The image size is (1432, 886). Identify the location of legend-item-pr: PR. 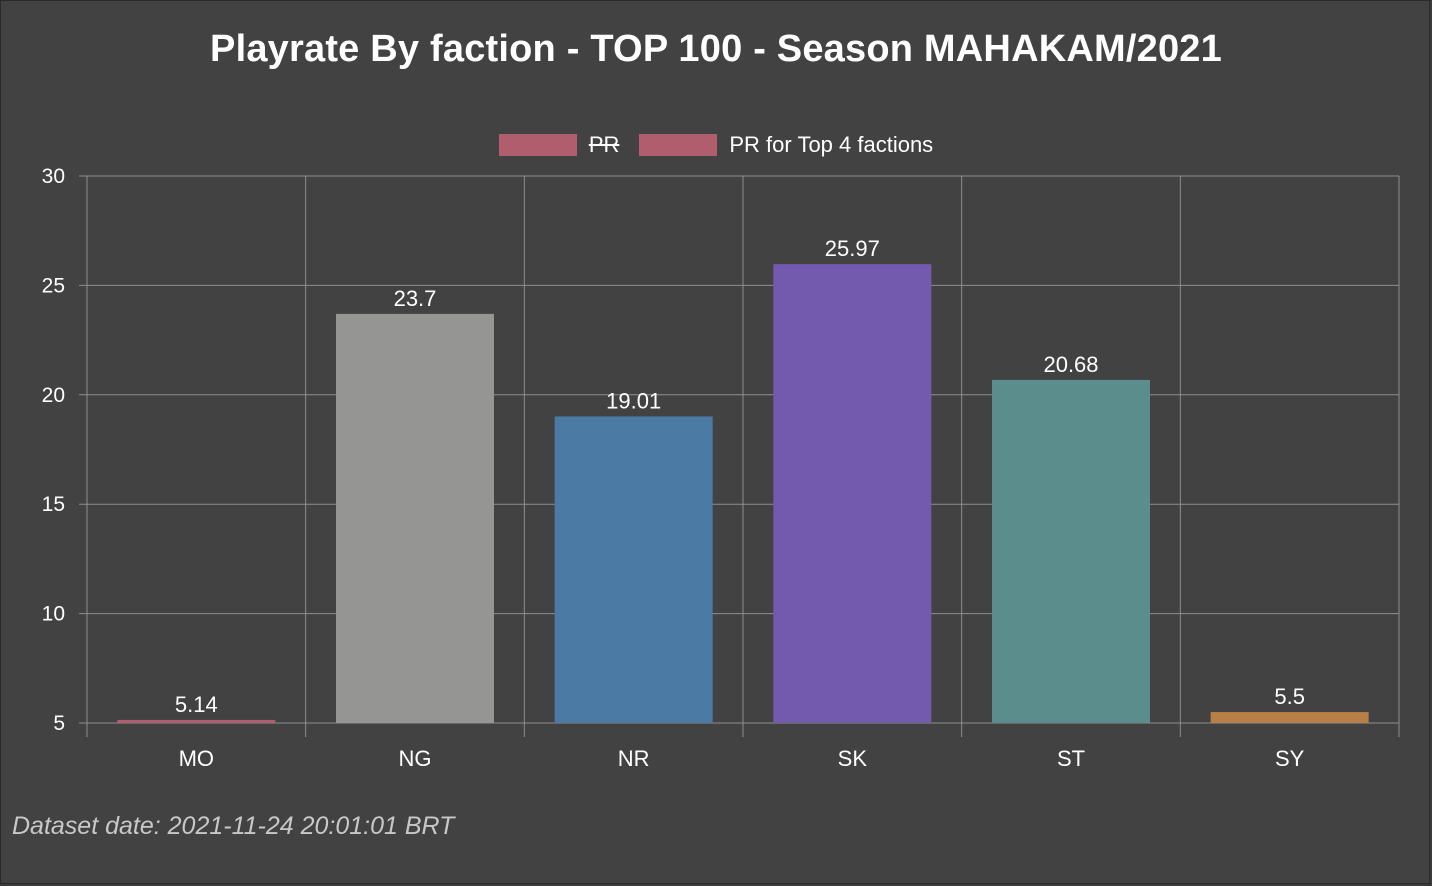
(559, 145).